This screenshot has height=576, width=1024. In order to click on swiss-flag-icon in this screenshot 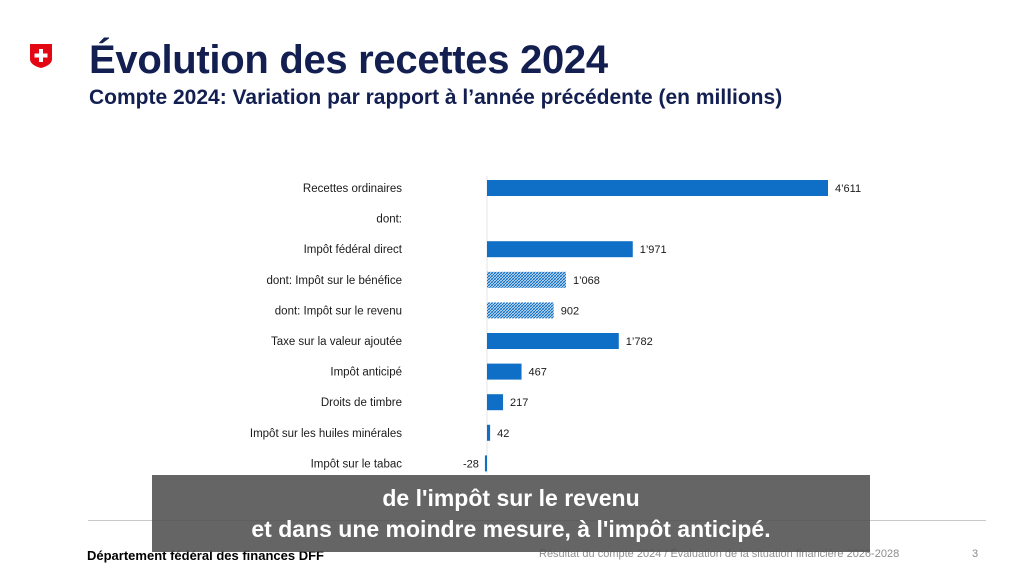, I will do `click(41, 56)`.